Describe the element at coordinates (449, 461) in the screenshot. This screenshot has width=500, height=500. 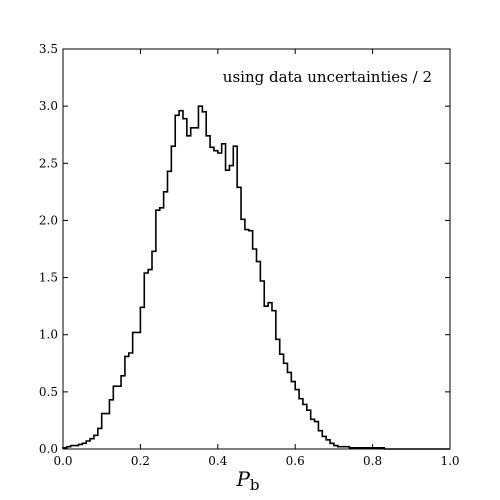
I see `x-tick-label: 1.0` at that location.